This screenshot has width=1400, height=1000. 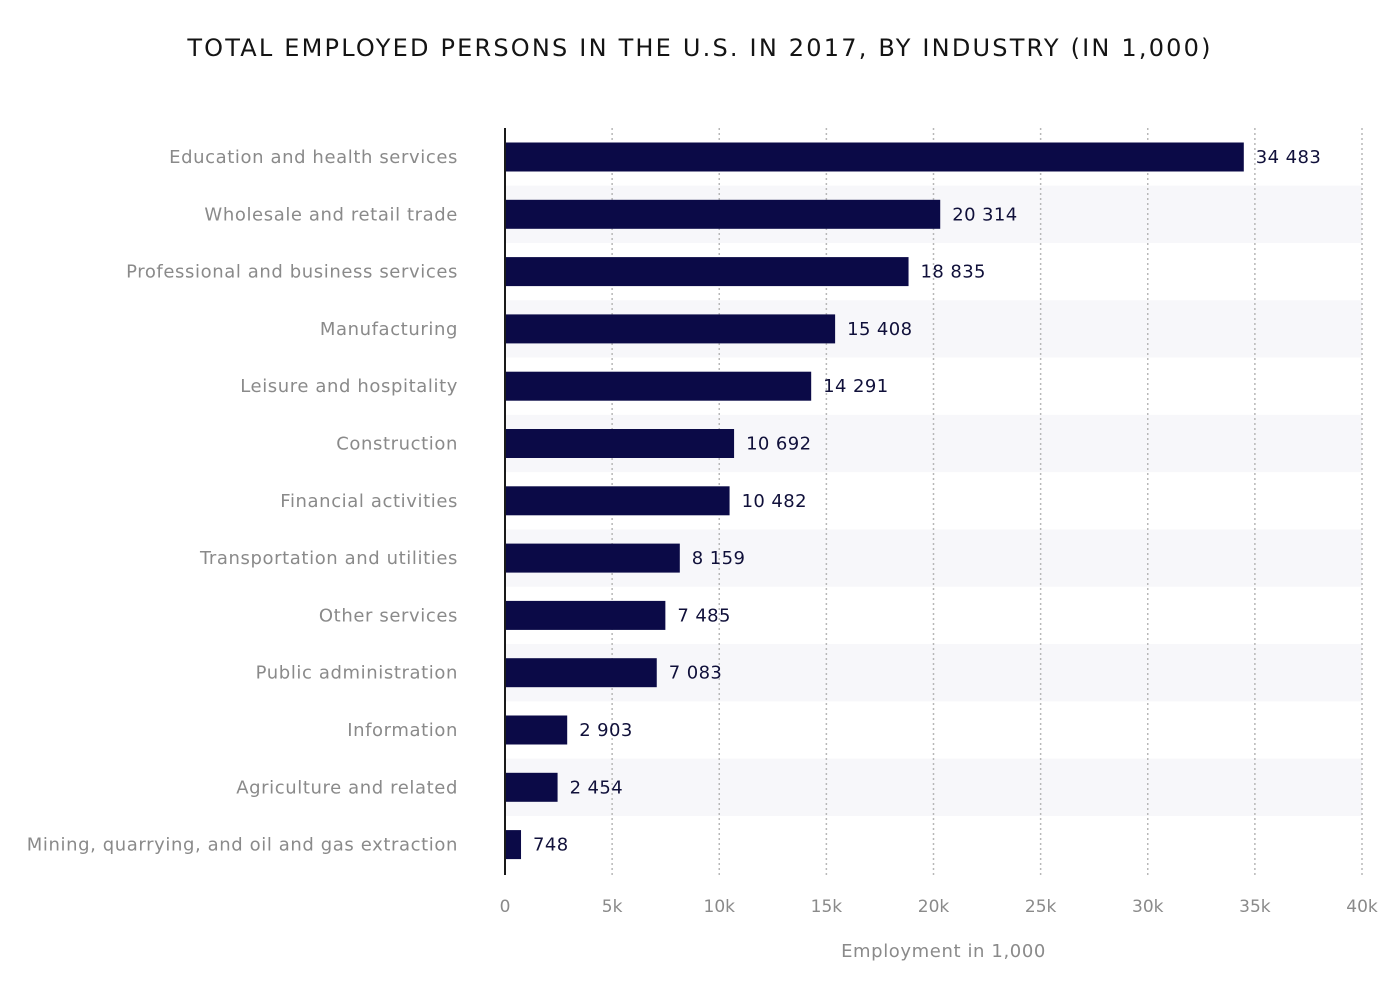 I want to click on x-tick-label: 35k, so click(x=1255, y=907).